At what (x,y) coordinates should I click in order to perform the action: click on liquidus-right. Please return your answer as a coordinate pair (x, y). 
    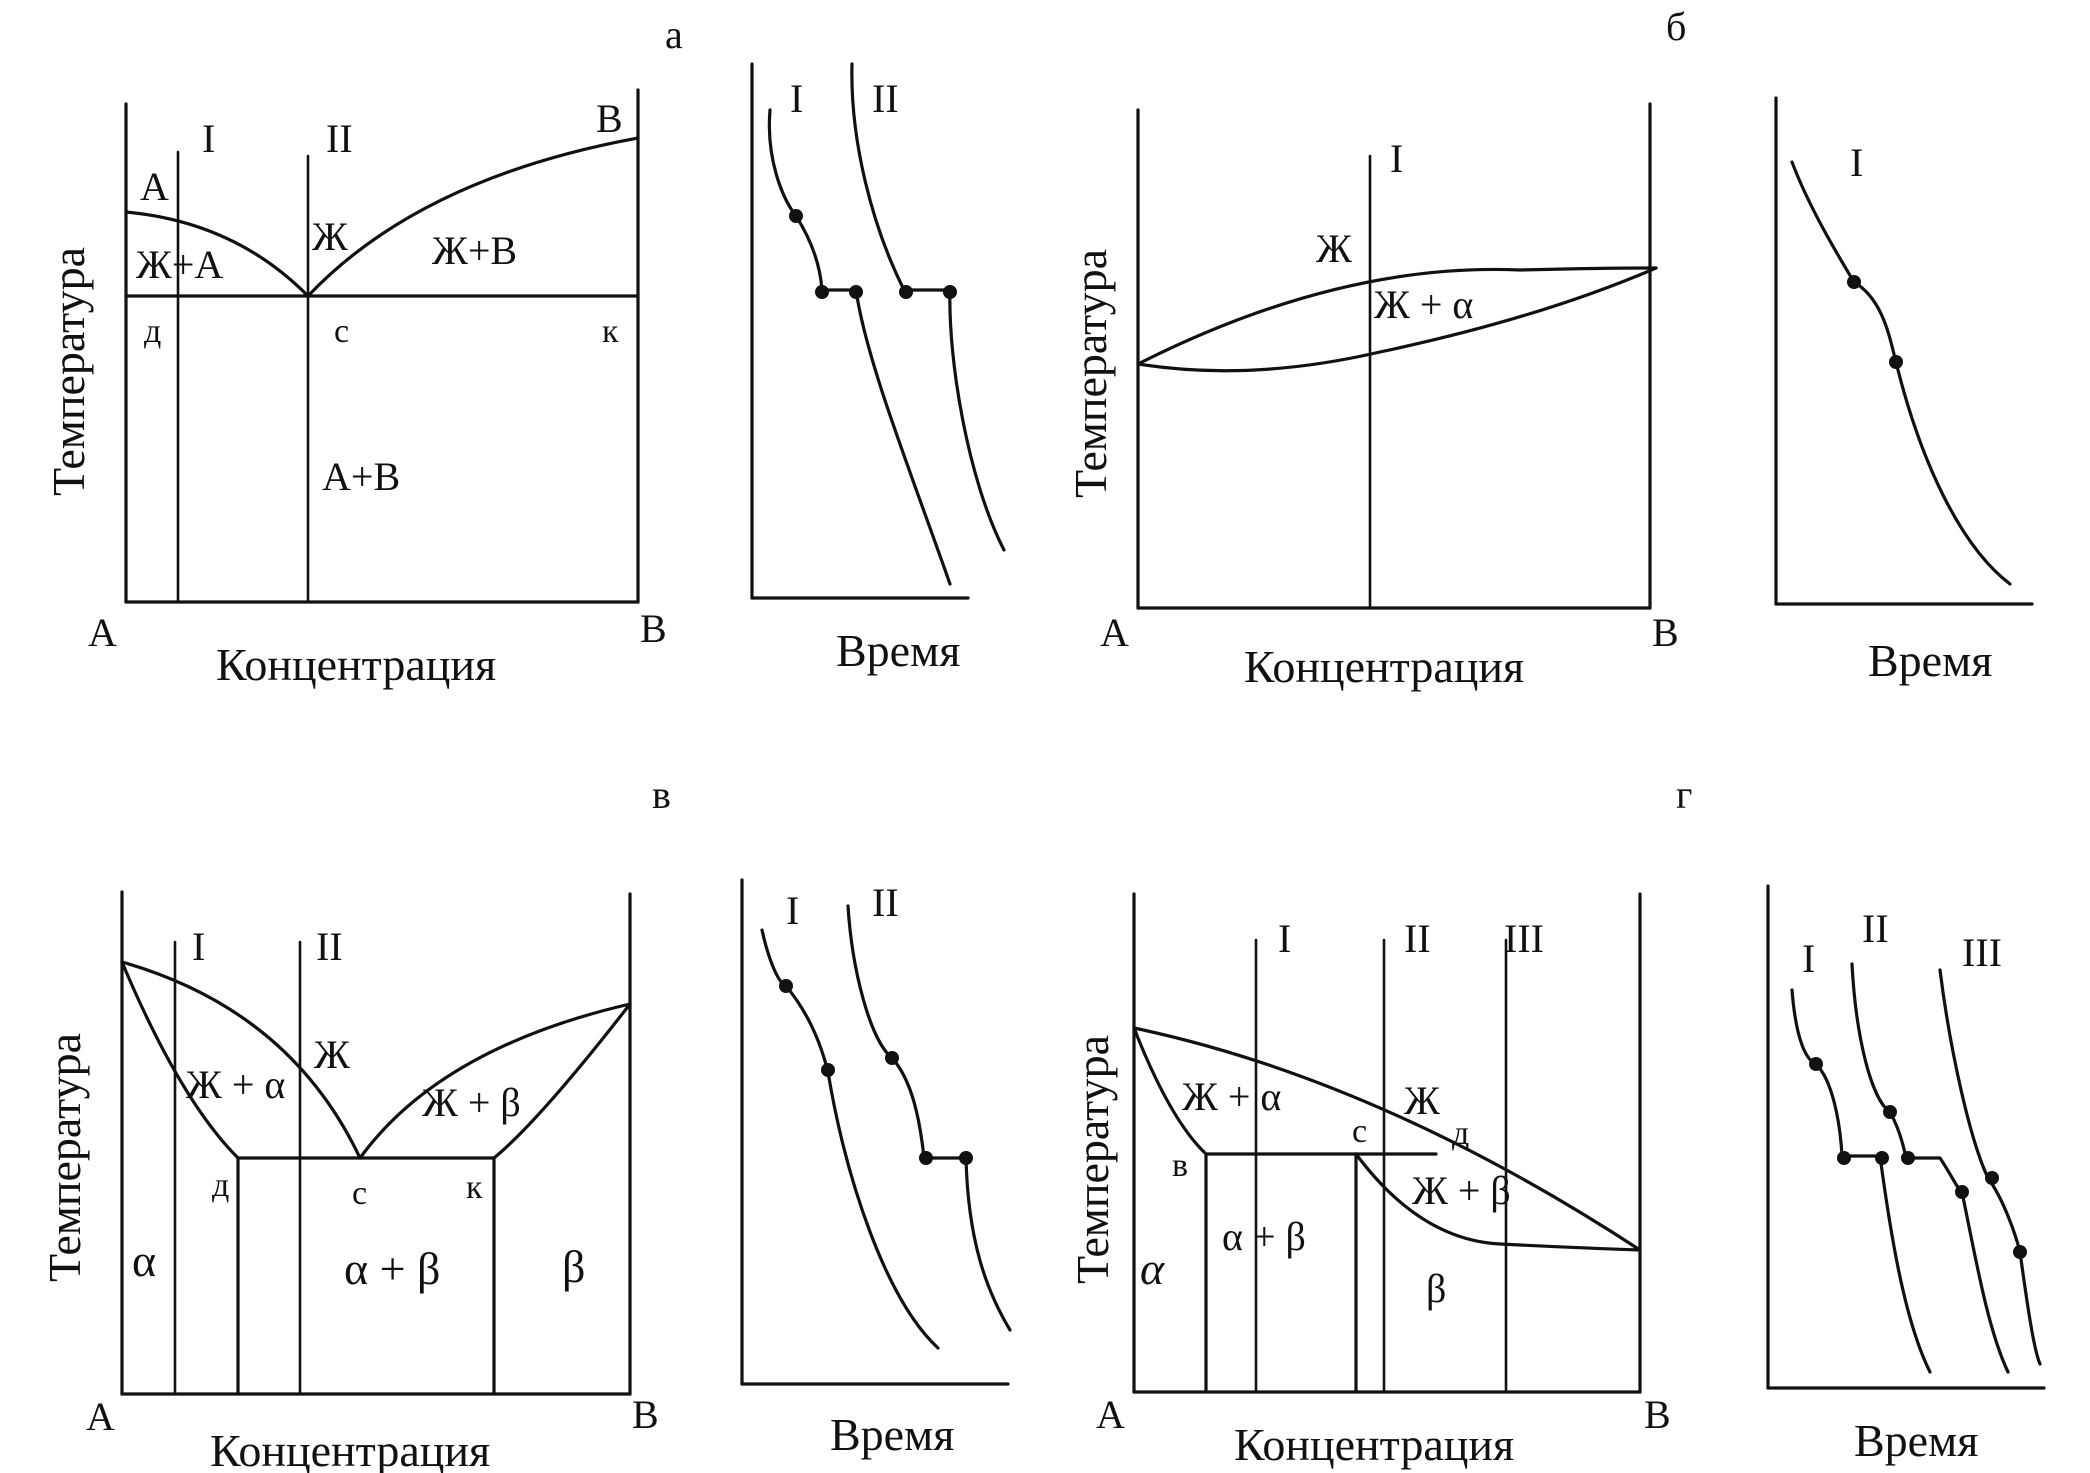
    Looking at the image, I should click on (473, 217).